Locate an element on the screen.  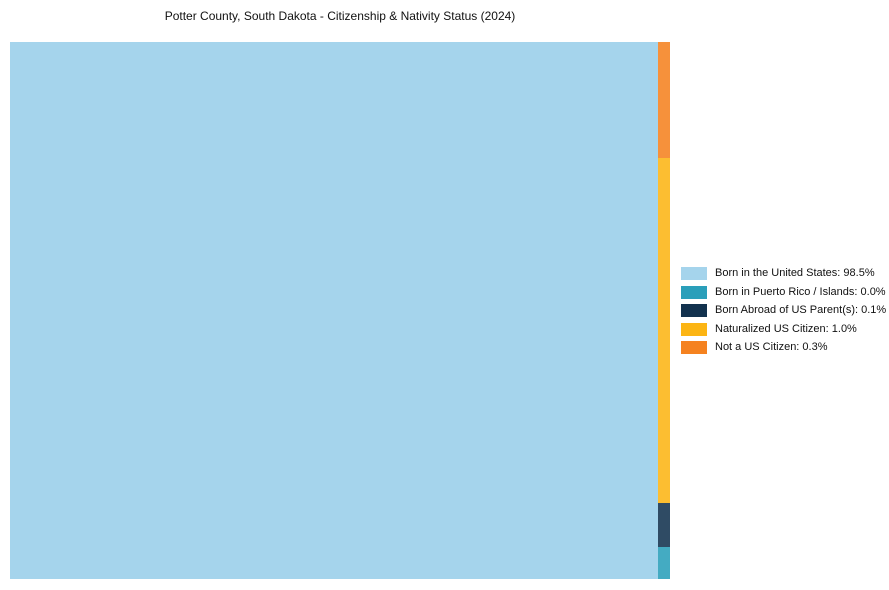
legend-swatch-born-in-united-states is located at coordinates (694, 273).